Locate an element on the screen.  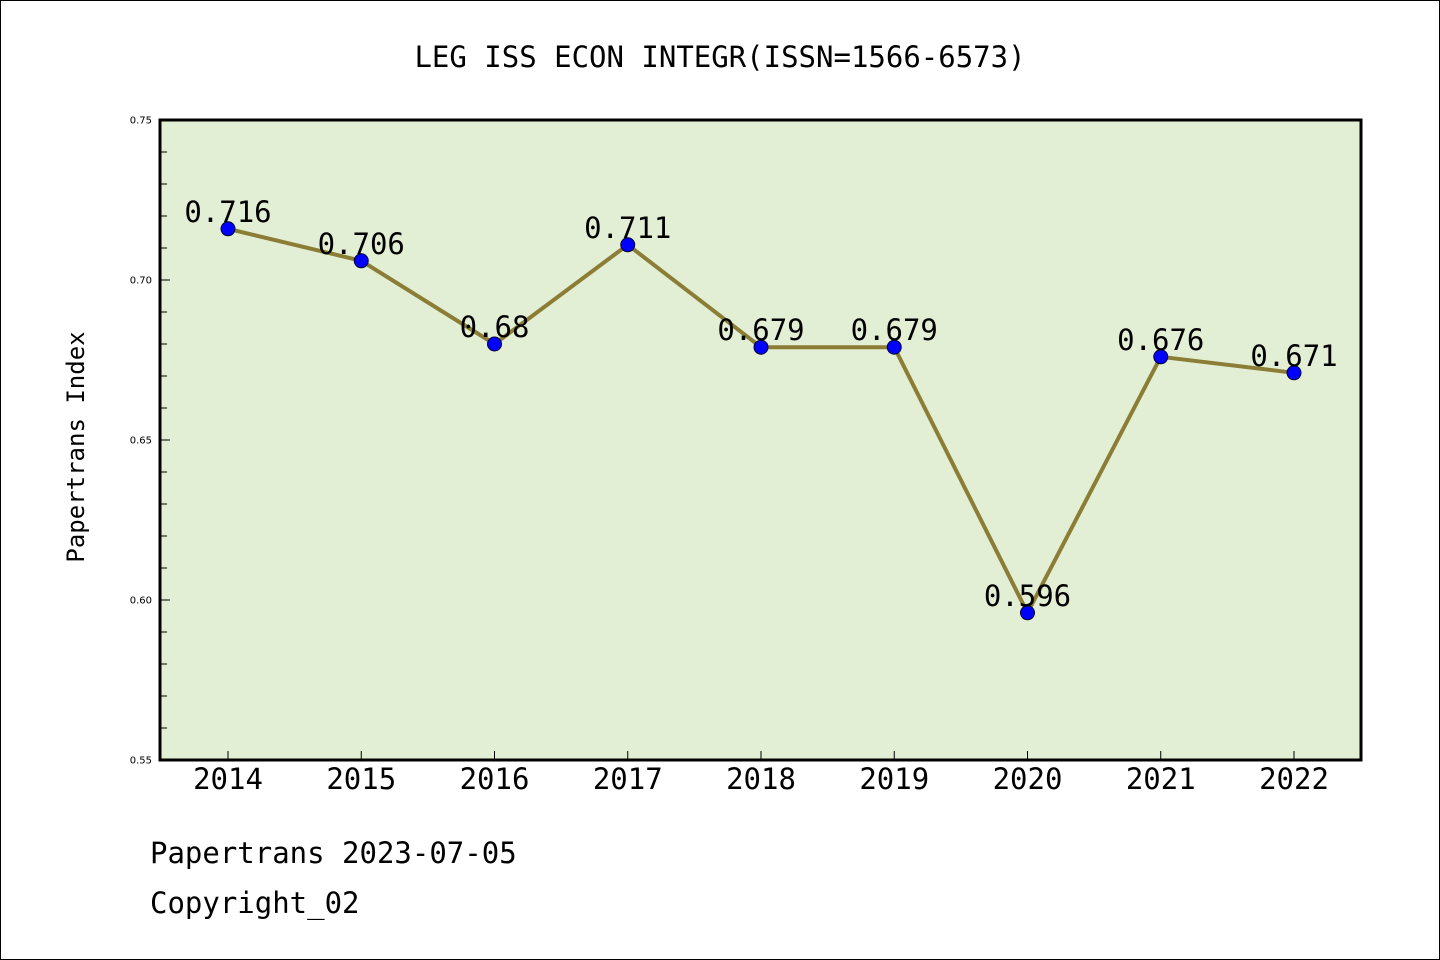
y-axis-label: Papertrans Index is located at coordinates (76, 446).